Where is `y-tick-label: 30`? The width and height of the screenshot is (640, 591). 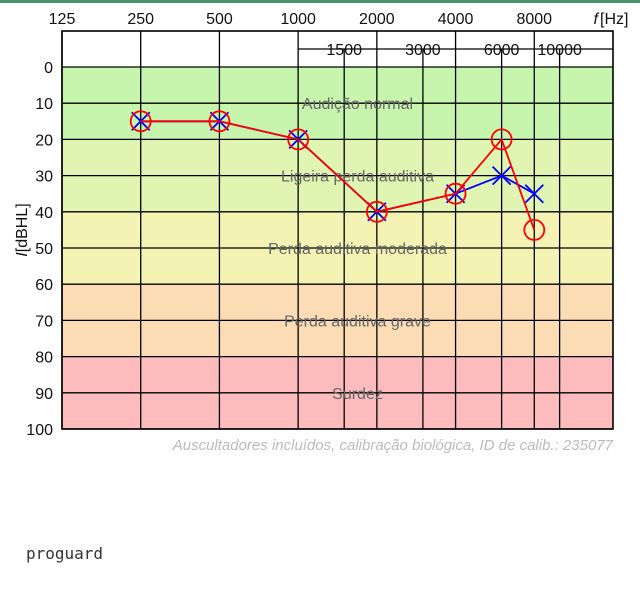
y-tick-label: 30 is located at coordinates (44, 177).